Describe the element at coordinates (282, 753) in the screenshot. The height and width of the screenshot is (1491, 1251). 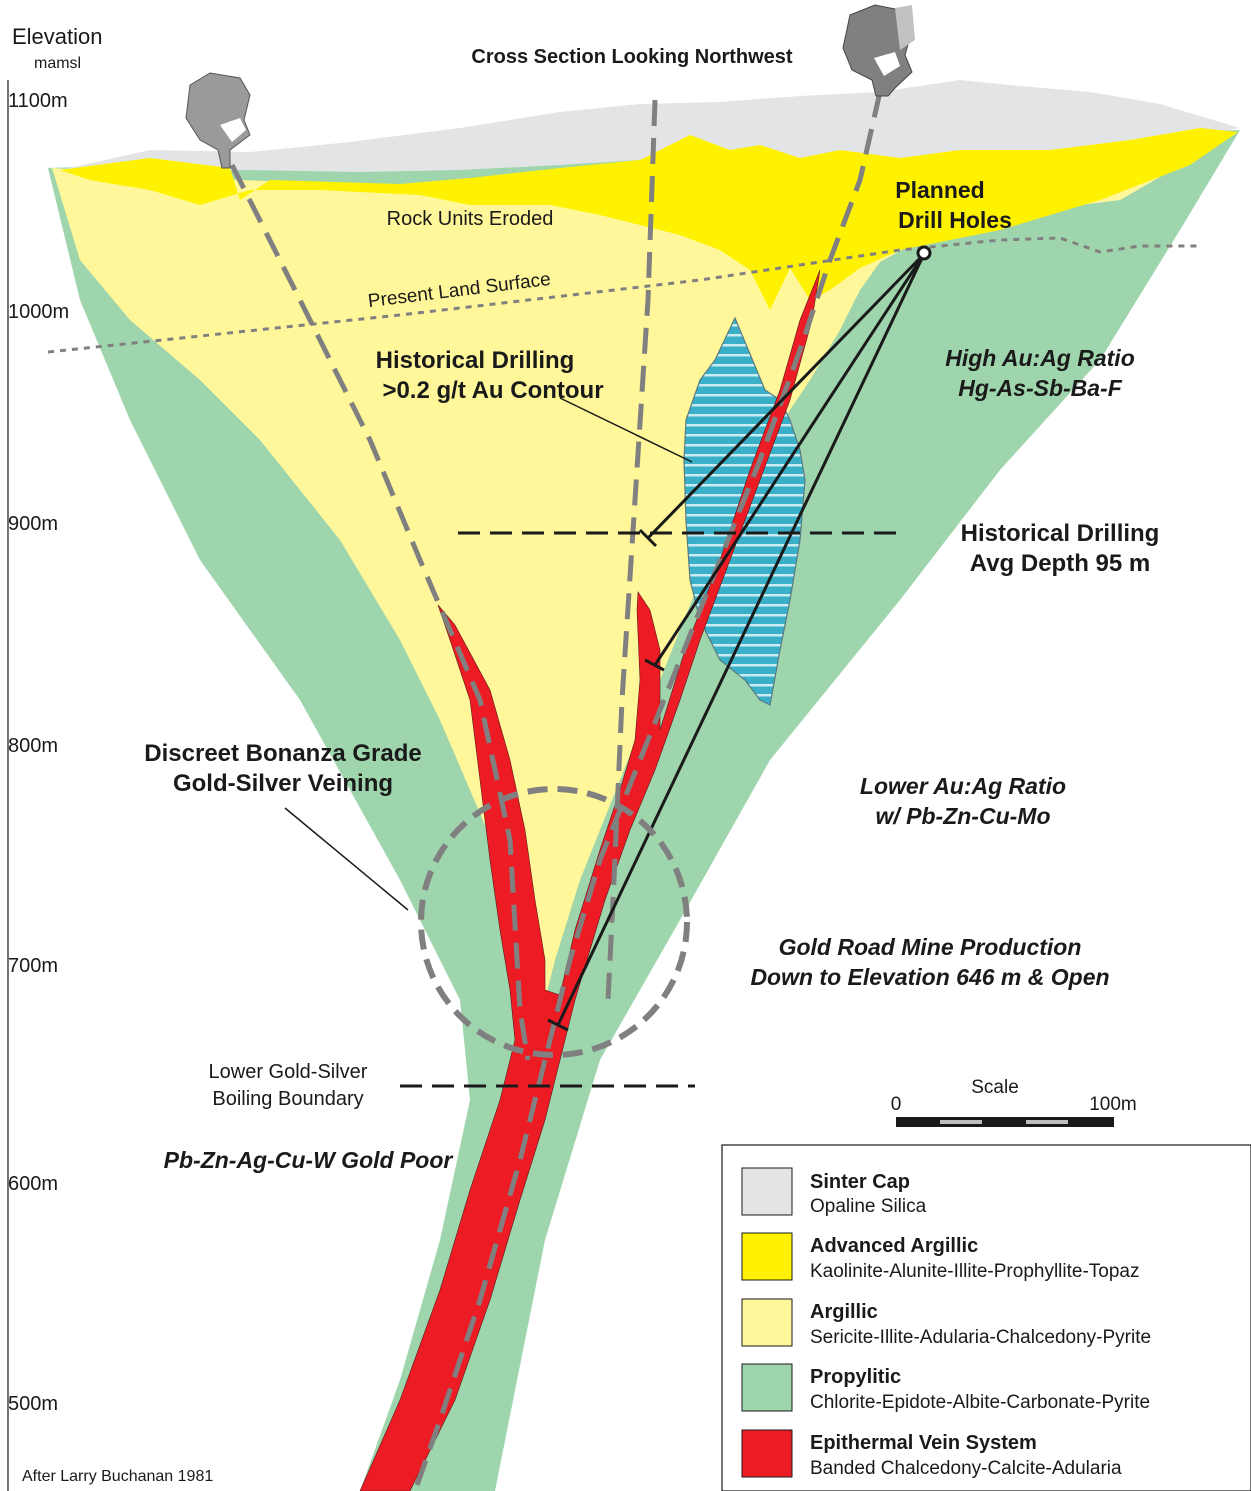
I see `bonanza-label: Discreet Bonanza Grade` at that location.